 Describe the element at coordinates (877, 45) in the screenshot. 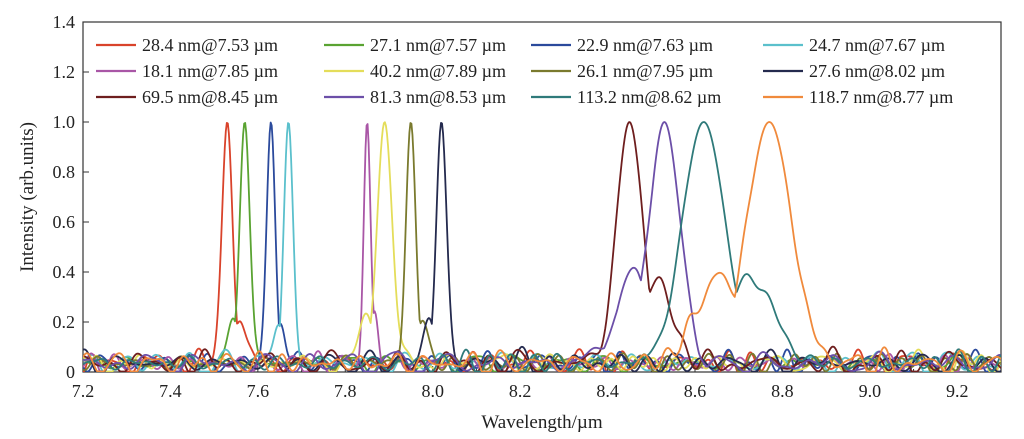

I see `legend-label: 24.7 nm@7.67 µm` at that location.